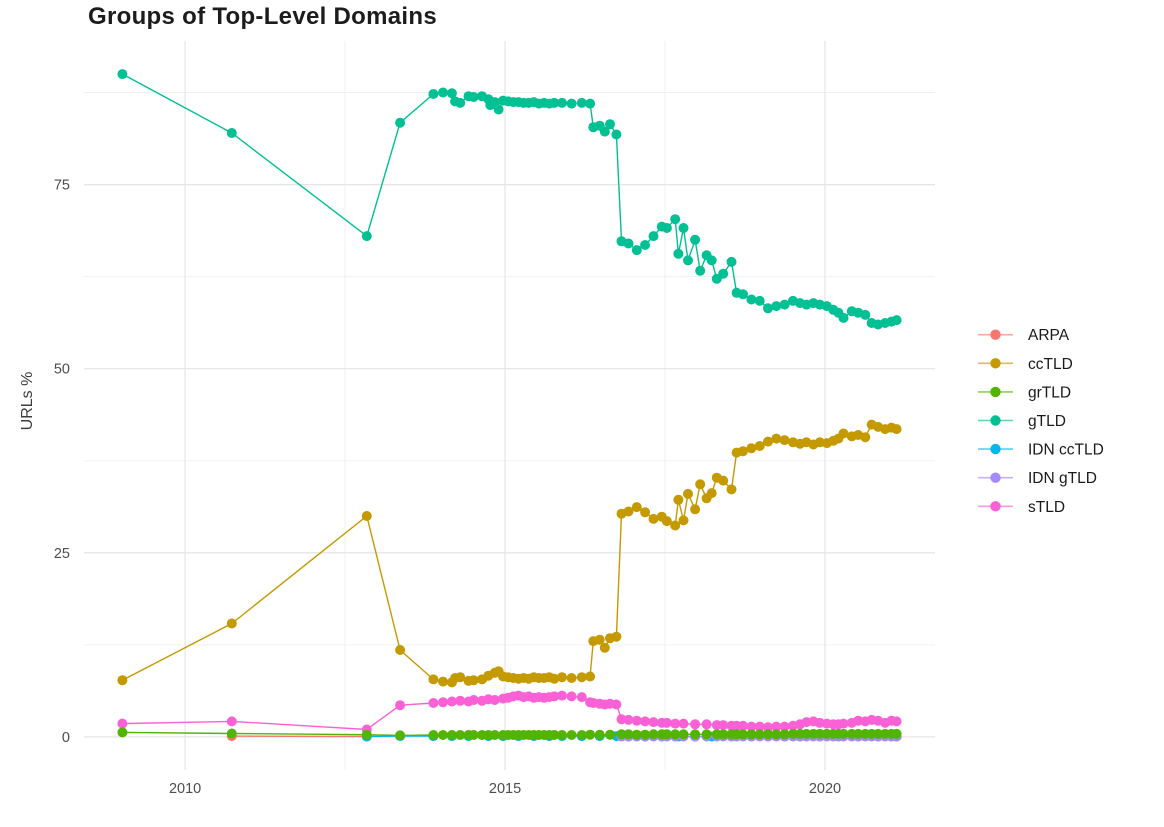  What do you see at coordinates (1066, 450) in the screenshot?
I see `legend-label-IDN-ccTLD: IDN ccTLD` at bounding box center [1066, 450].